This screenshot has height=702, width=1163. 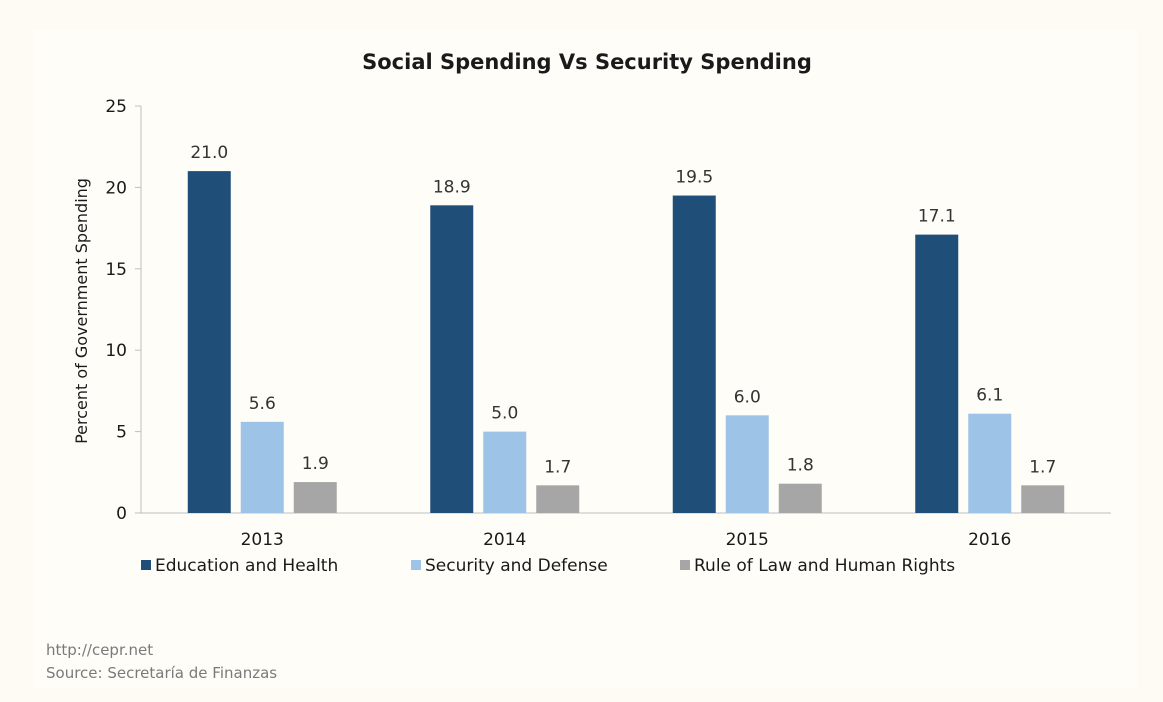 I want to click on data-label: 19.5, so click(x=694, y=178).